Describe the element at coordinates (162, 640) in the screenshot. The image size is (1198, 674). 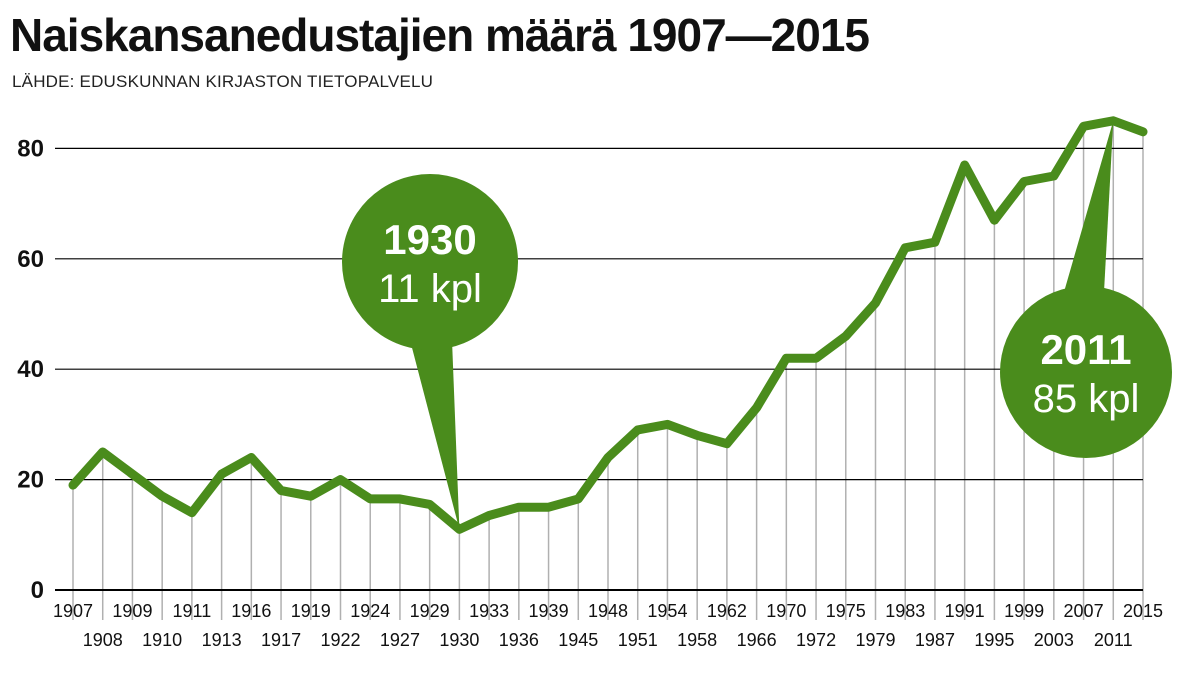
I see `x-tick-label: 1910` at that location.